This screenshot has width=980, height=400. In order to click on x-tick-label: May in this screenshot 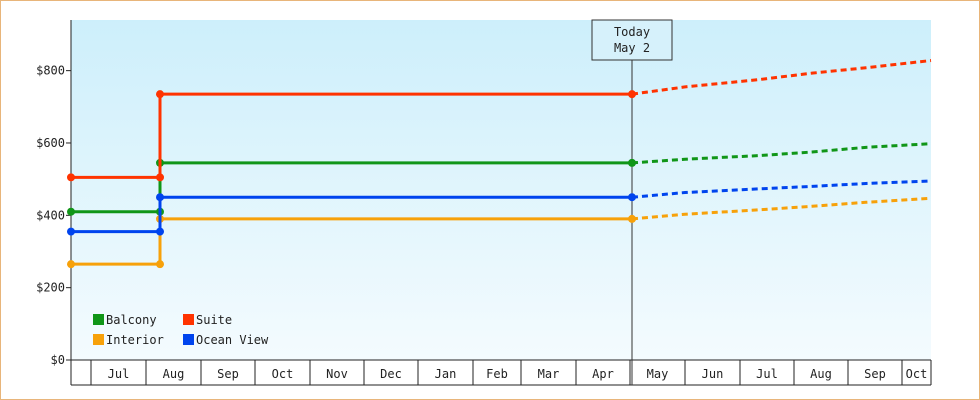, I will do `click(658, 374)`.